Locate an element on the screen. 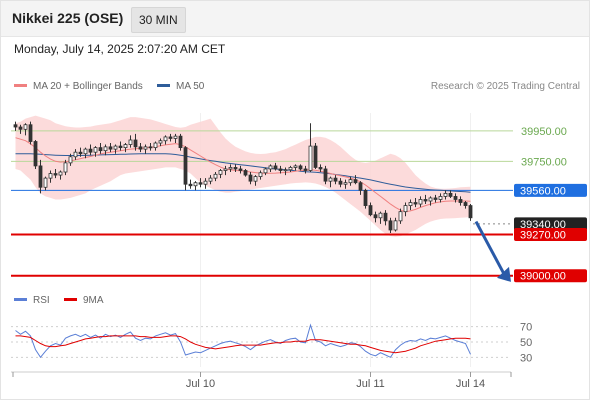 The width and height of the screenshot is (590, 401). rsi-tick-label: 70 is located at coordinates (526, 328).